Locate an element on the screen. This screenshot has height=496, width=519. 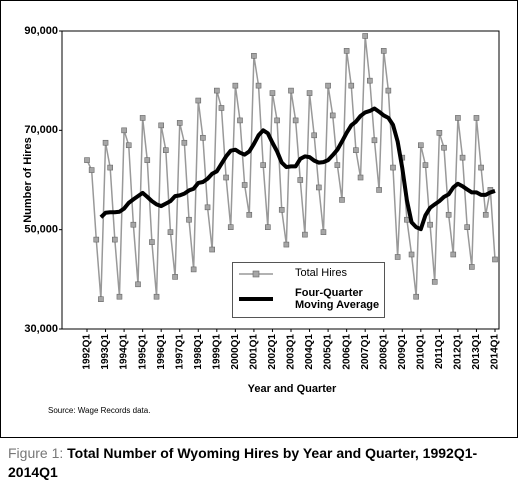
x-tick-label: 1995Q1 is located at coordinates (142, 352).